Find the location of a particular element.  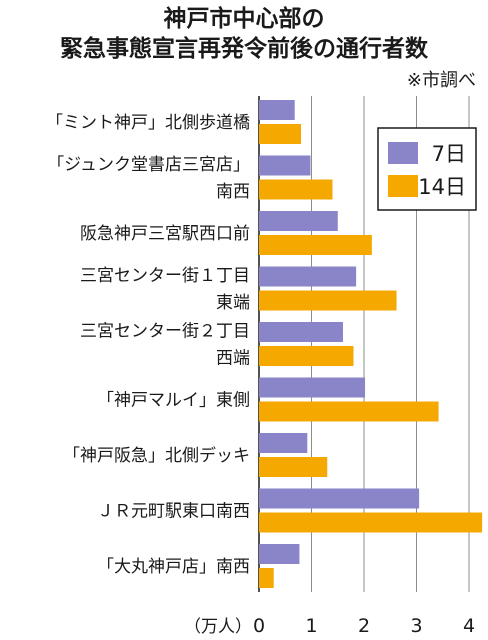

category-label: 「神戸阪急」北側デッキ is located at coordinates (156, 455).